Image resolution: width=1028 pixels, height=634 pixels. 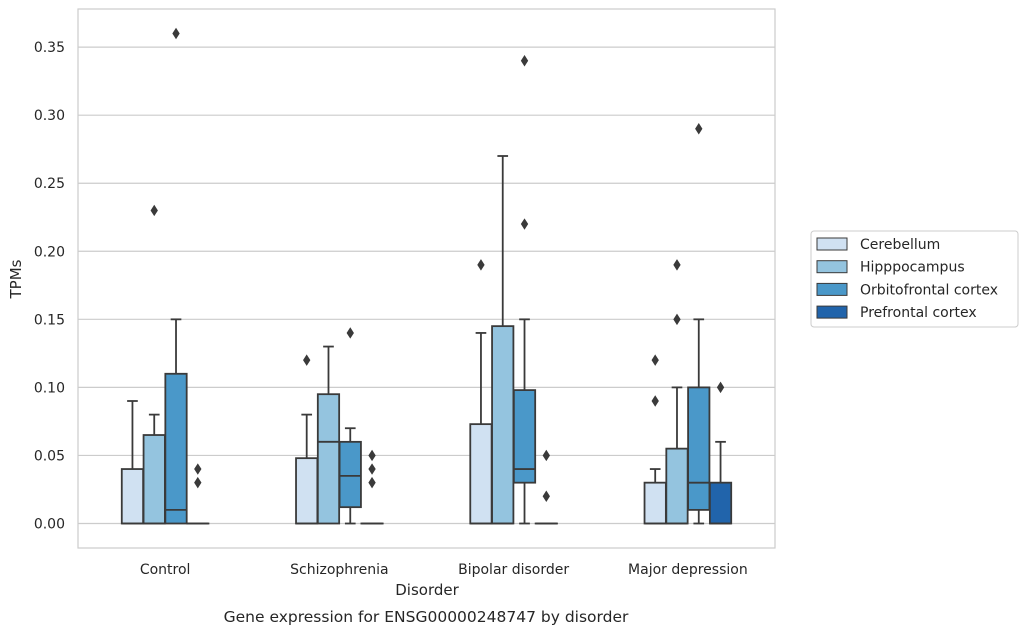 I want to click on y-tick-label: 0.20, so click(x=49, y=252).